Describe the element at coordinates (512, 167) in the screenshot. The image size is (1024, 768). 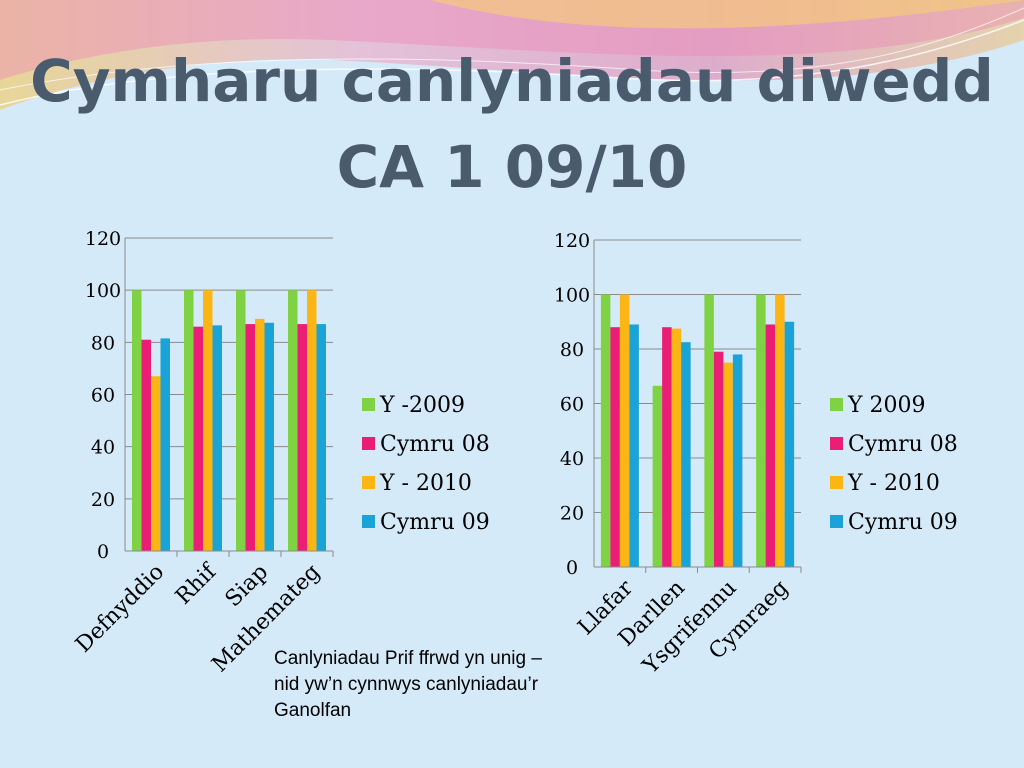
I see `slide-title-line-2: CA 1 09/10` at that location.